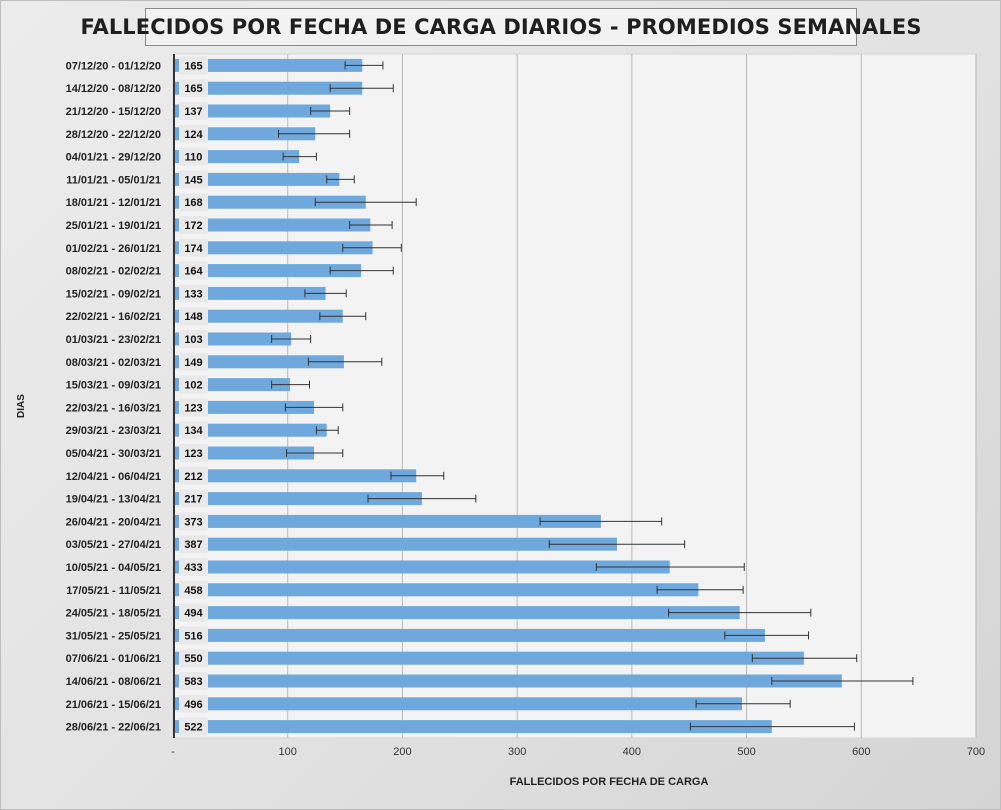  Describe the element at coordinates (113, 682) in the screenshot. I see `y-tick-label: 14/06/21 - 08/06/21` at that location.